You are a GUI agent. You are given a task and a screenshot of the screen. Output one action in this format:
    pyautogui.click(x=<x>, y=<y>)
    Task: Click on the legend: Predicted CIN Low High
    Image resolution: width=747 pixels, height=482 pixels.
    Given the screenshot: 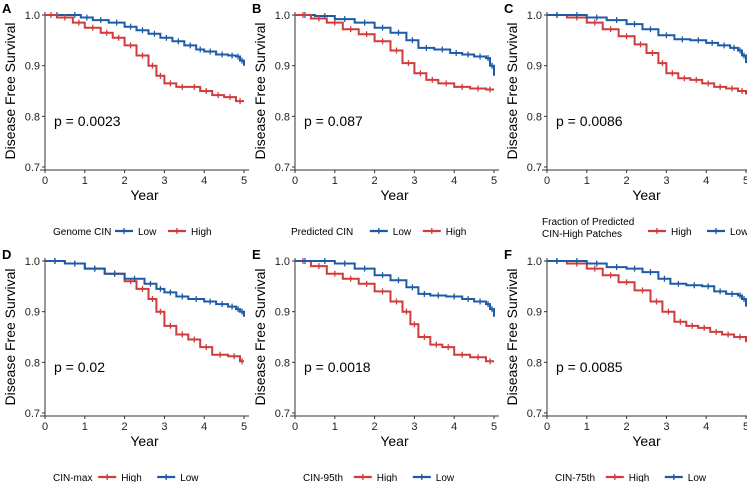 What is the action you would take?
    pyautogui.click(x=378, y=232)
    